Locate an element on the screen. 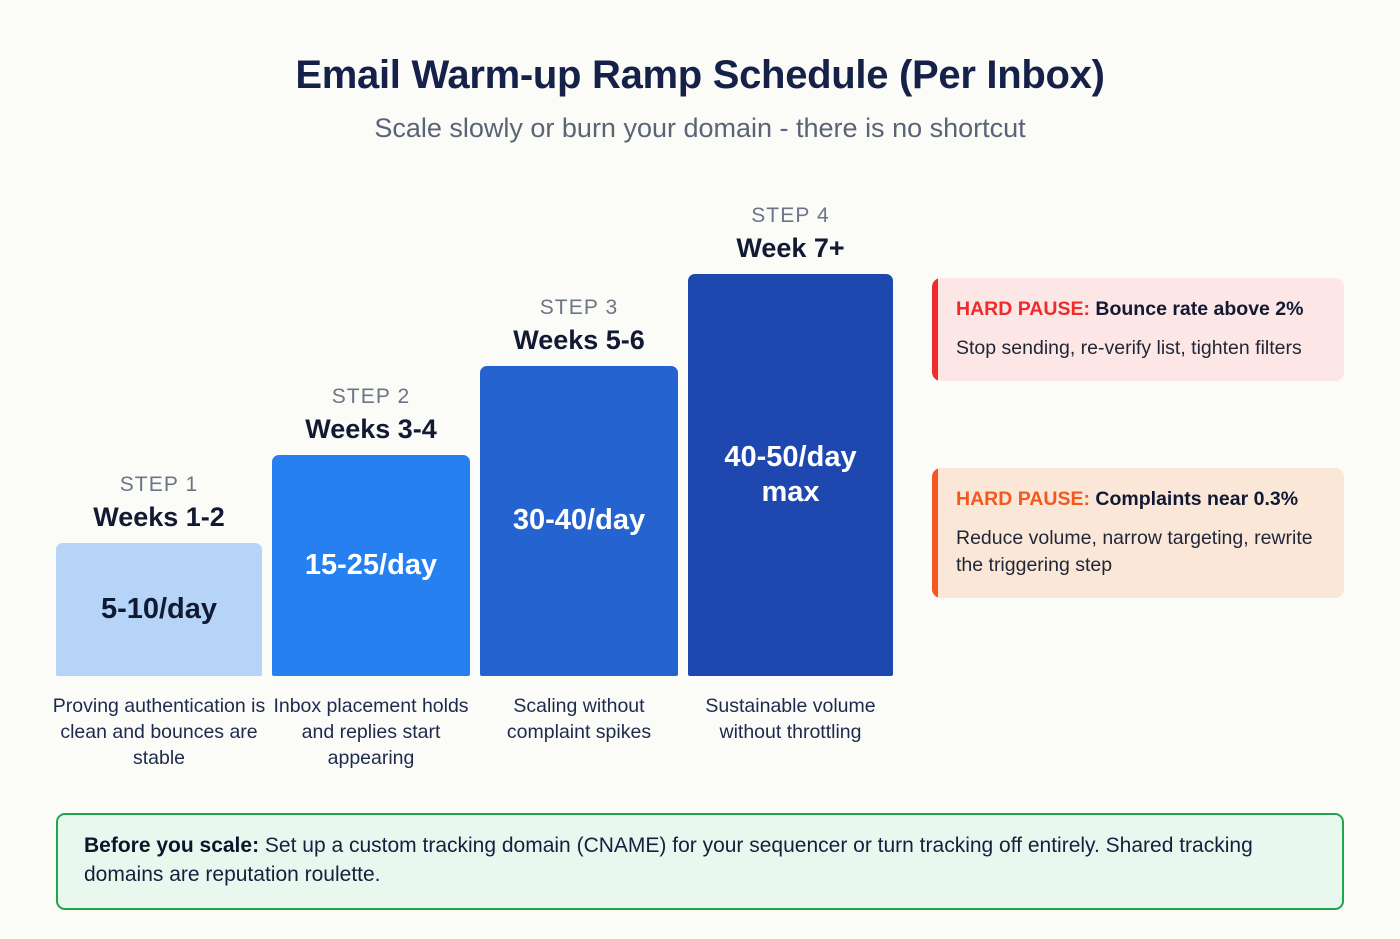 Image resolution: width=1400 pixels, height=939 pixels. alert-tag-1: HARD PAUSE: is located at coordinates (1023, 309).